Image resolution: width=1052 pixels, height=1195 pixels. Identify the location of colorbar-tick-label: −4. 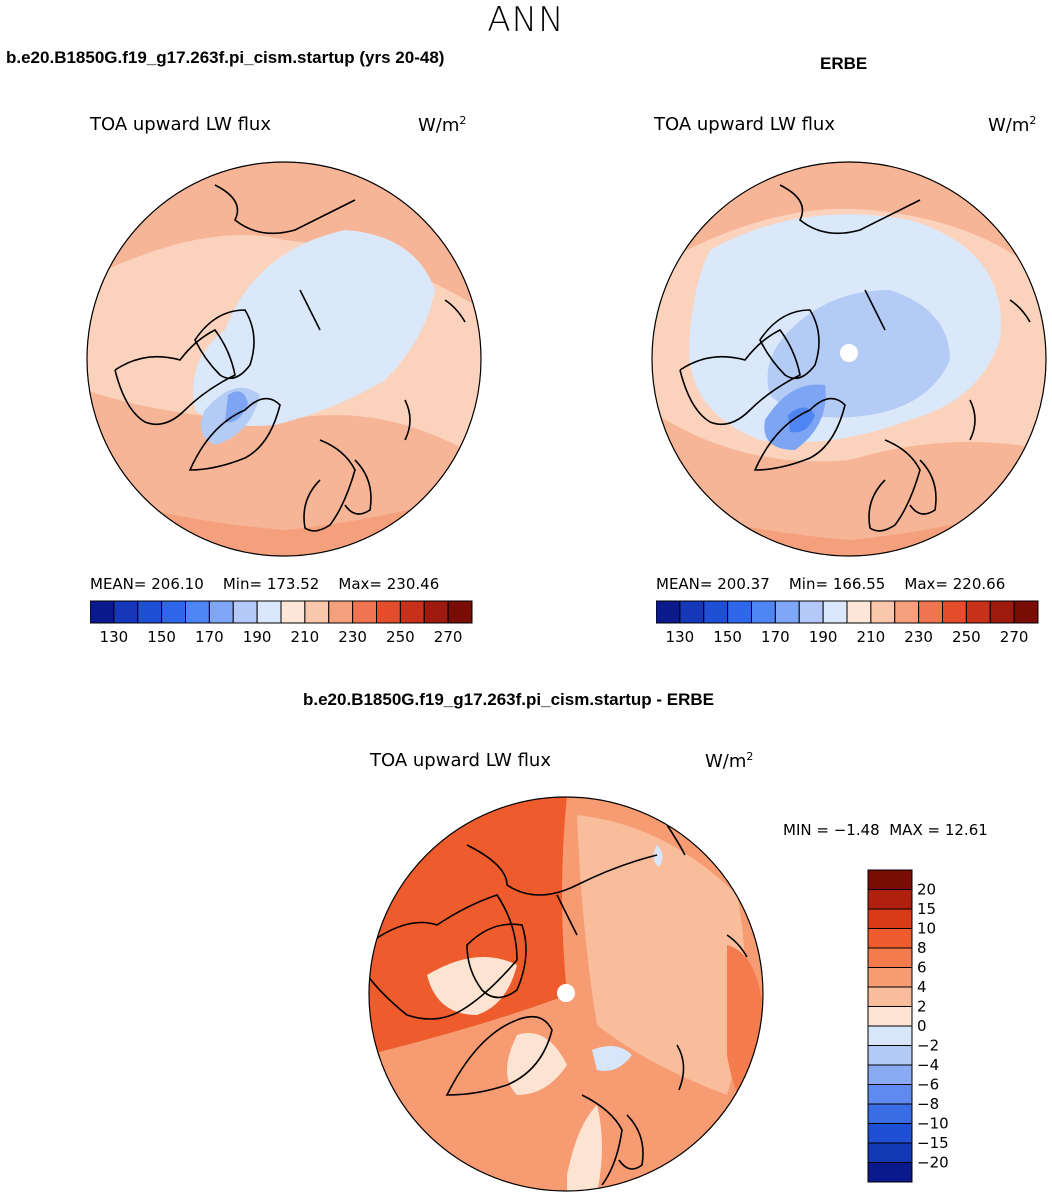
(928, 1065).